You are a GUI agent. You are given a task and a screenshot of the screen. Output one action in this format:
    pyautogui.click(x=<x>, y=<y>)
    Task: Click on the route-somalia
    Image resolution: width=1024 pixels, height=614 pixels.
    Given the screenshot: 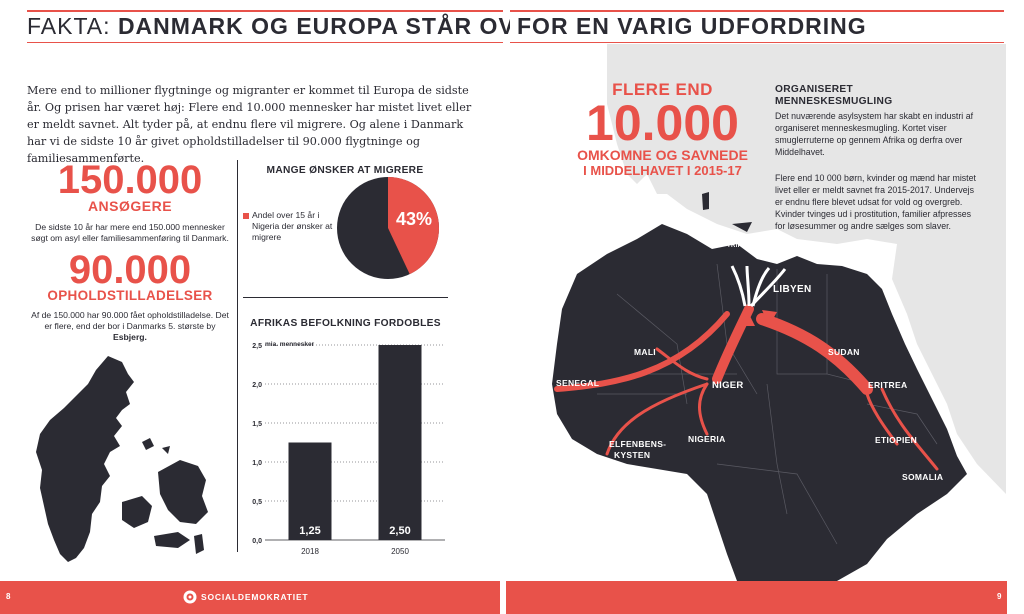 What is the action you would take?
    pyautogui.click(x=909, y=429)
    